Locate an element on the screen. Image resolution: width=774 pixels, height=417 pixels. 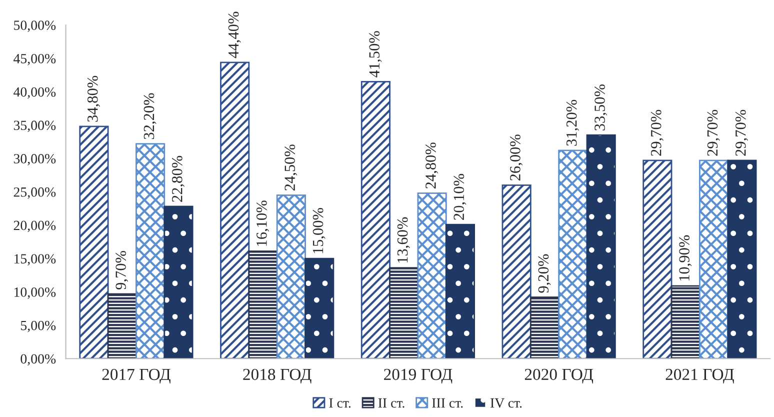
data-label: 26,00% is located at coordinates (516, 157).